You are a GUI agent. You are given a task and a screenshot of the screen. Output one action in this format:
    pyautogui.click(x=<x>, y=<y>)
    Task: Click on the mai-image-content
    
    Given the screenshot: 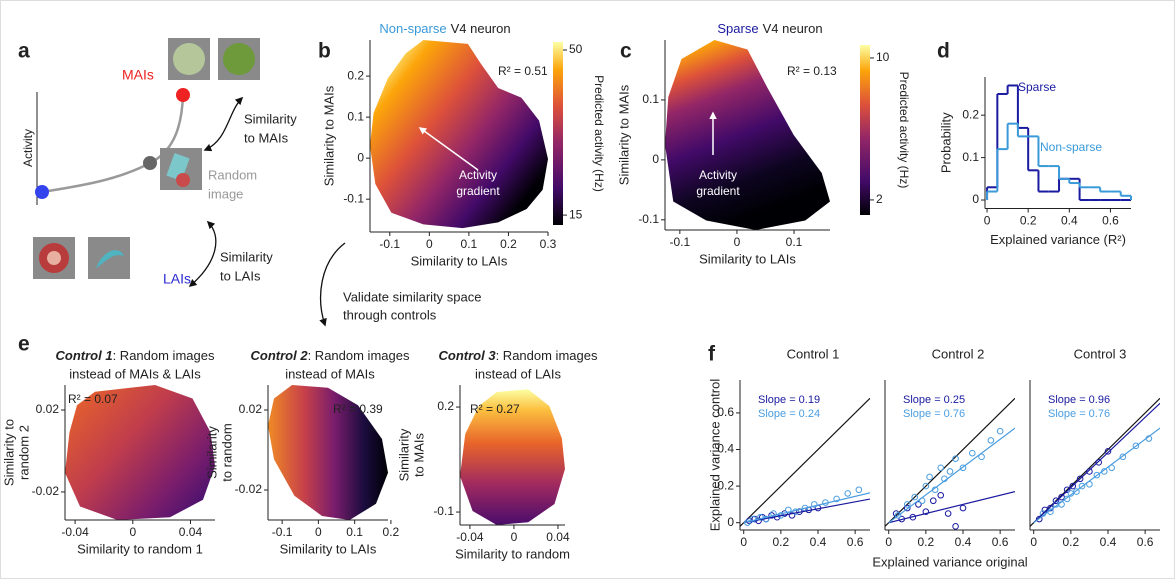 What is the action you would take?
    pyautogui.click(x=239, y=59)
    